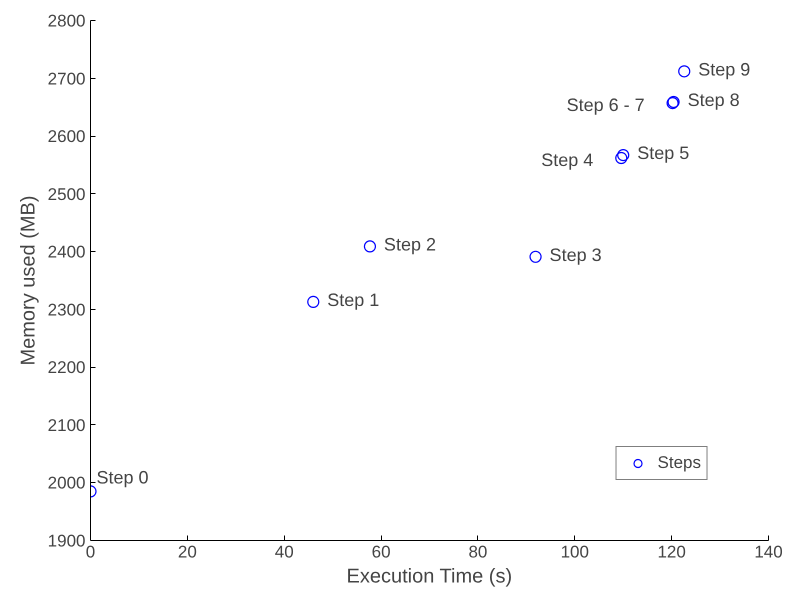 Image resolution: width=793 pixels, height=610 pixels. What do you see at coordinates (567, 160) in the screenshot?
I see `annotation: Step 4` at bounding box center [567, 160].